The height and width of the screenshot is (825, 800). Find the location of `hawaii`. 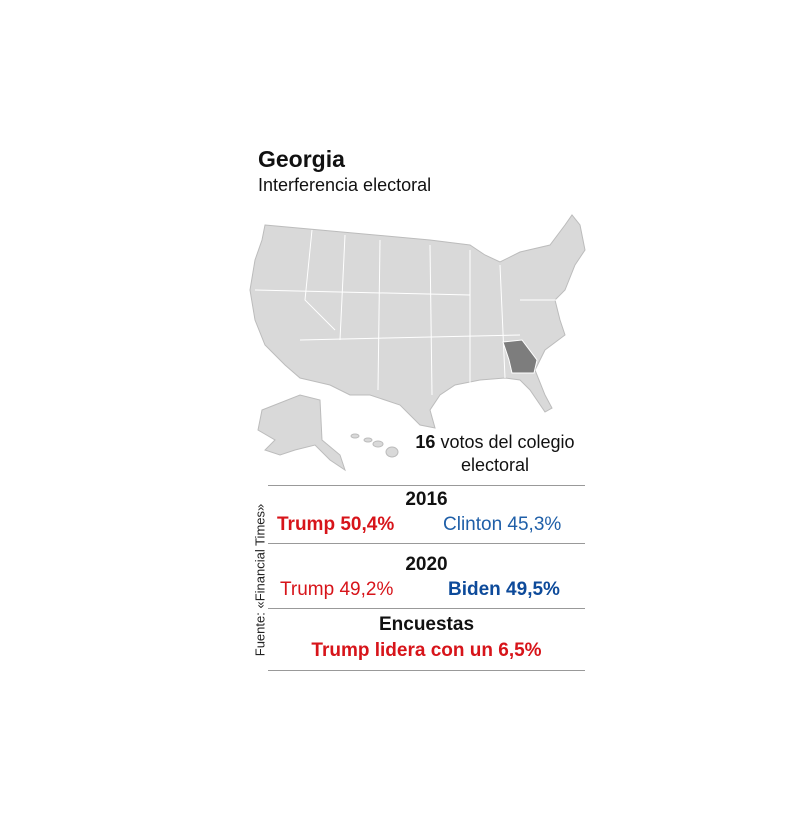

hawaii is located at coordinates (374, 445).